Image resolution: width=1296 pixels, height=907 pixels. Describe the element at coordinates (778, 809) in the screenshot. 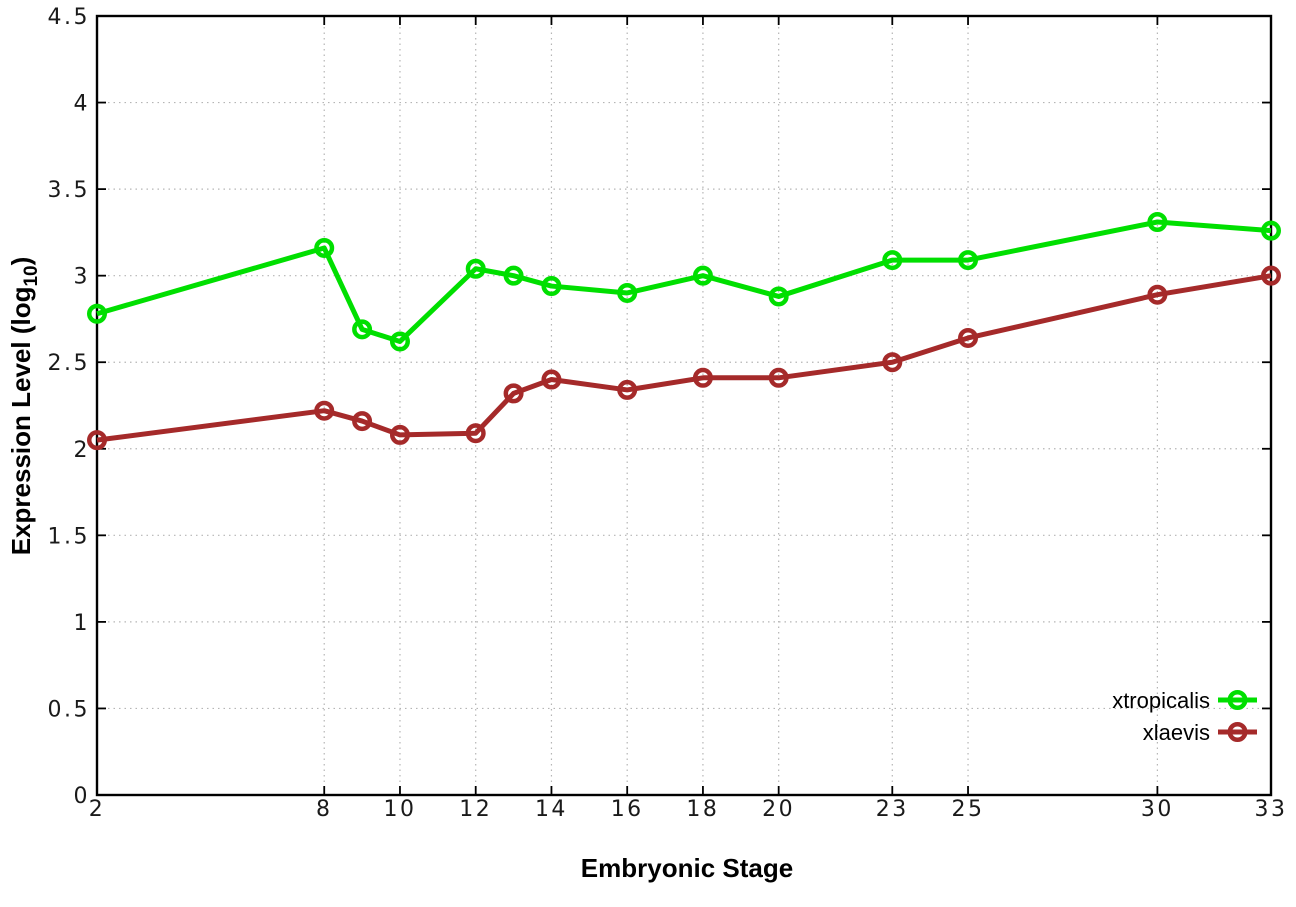

I see `x-tick-label: 20` at that location.